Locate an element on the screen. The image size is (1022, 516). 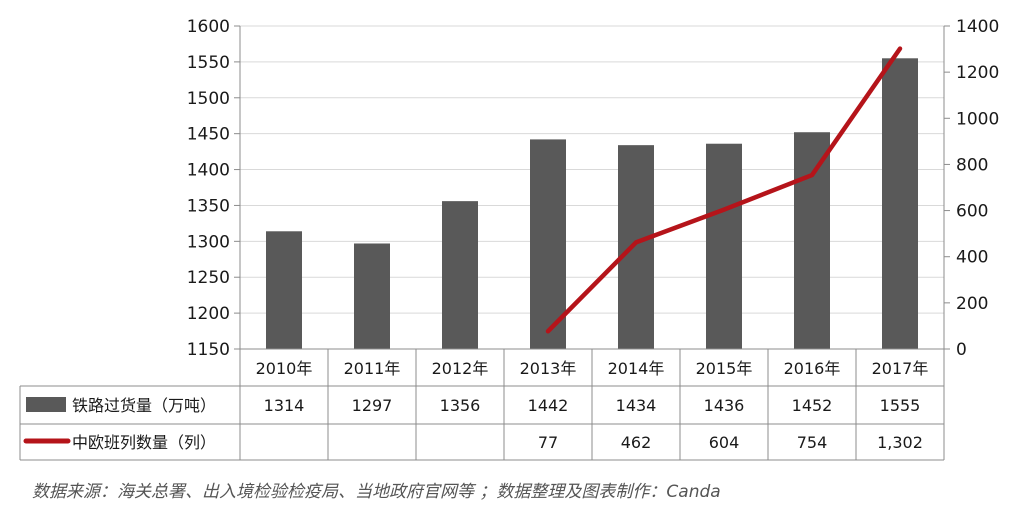
line-value-cell: 462 is located at coordinates (636, 442).